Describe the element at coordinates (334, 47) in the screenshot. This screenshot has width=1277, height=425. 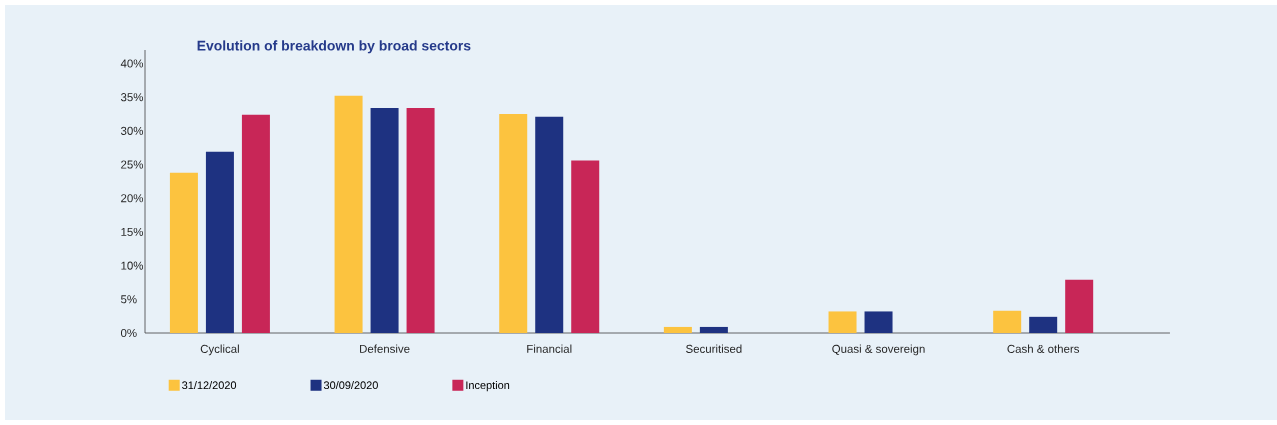
I see `chart-title: Evolution of breakdown by broad sectors` at that location.